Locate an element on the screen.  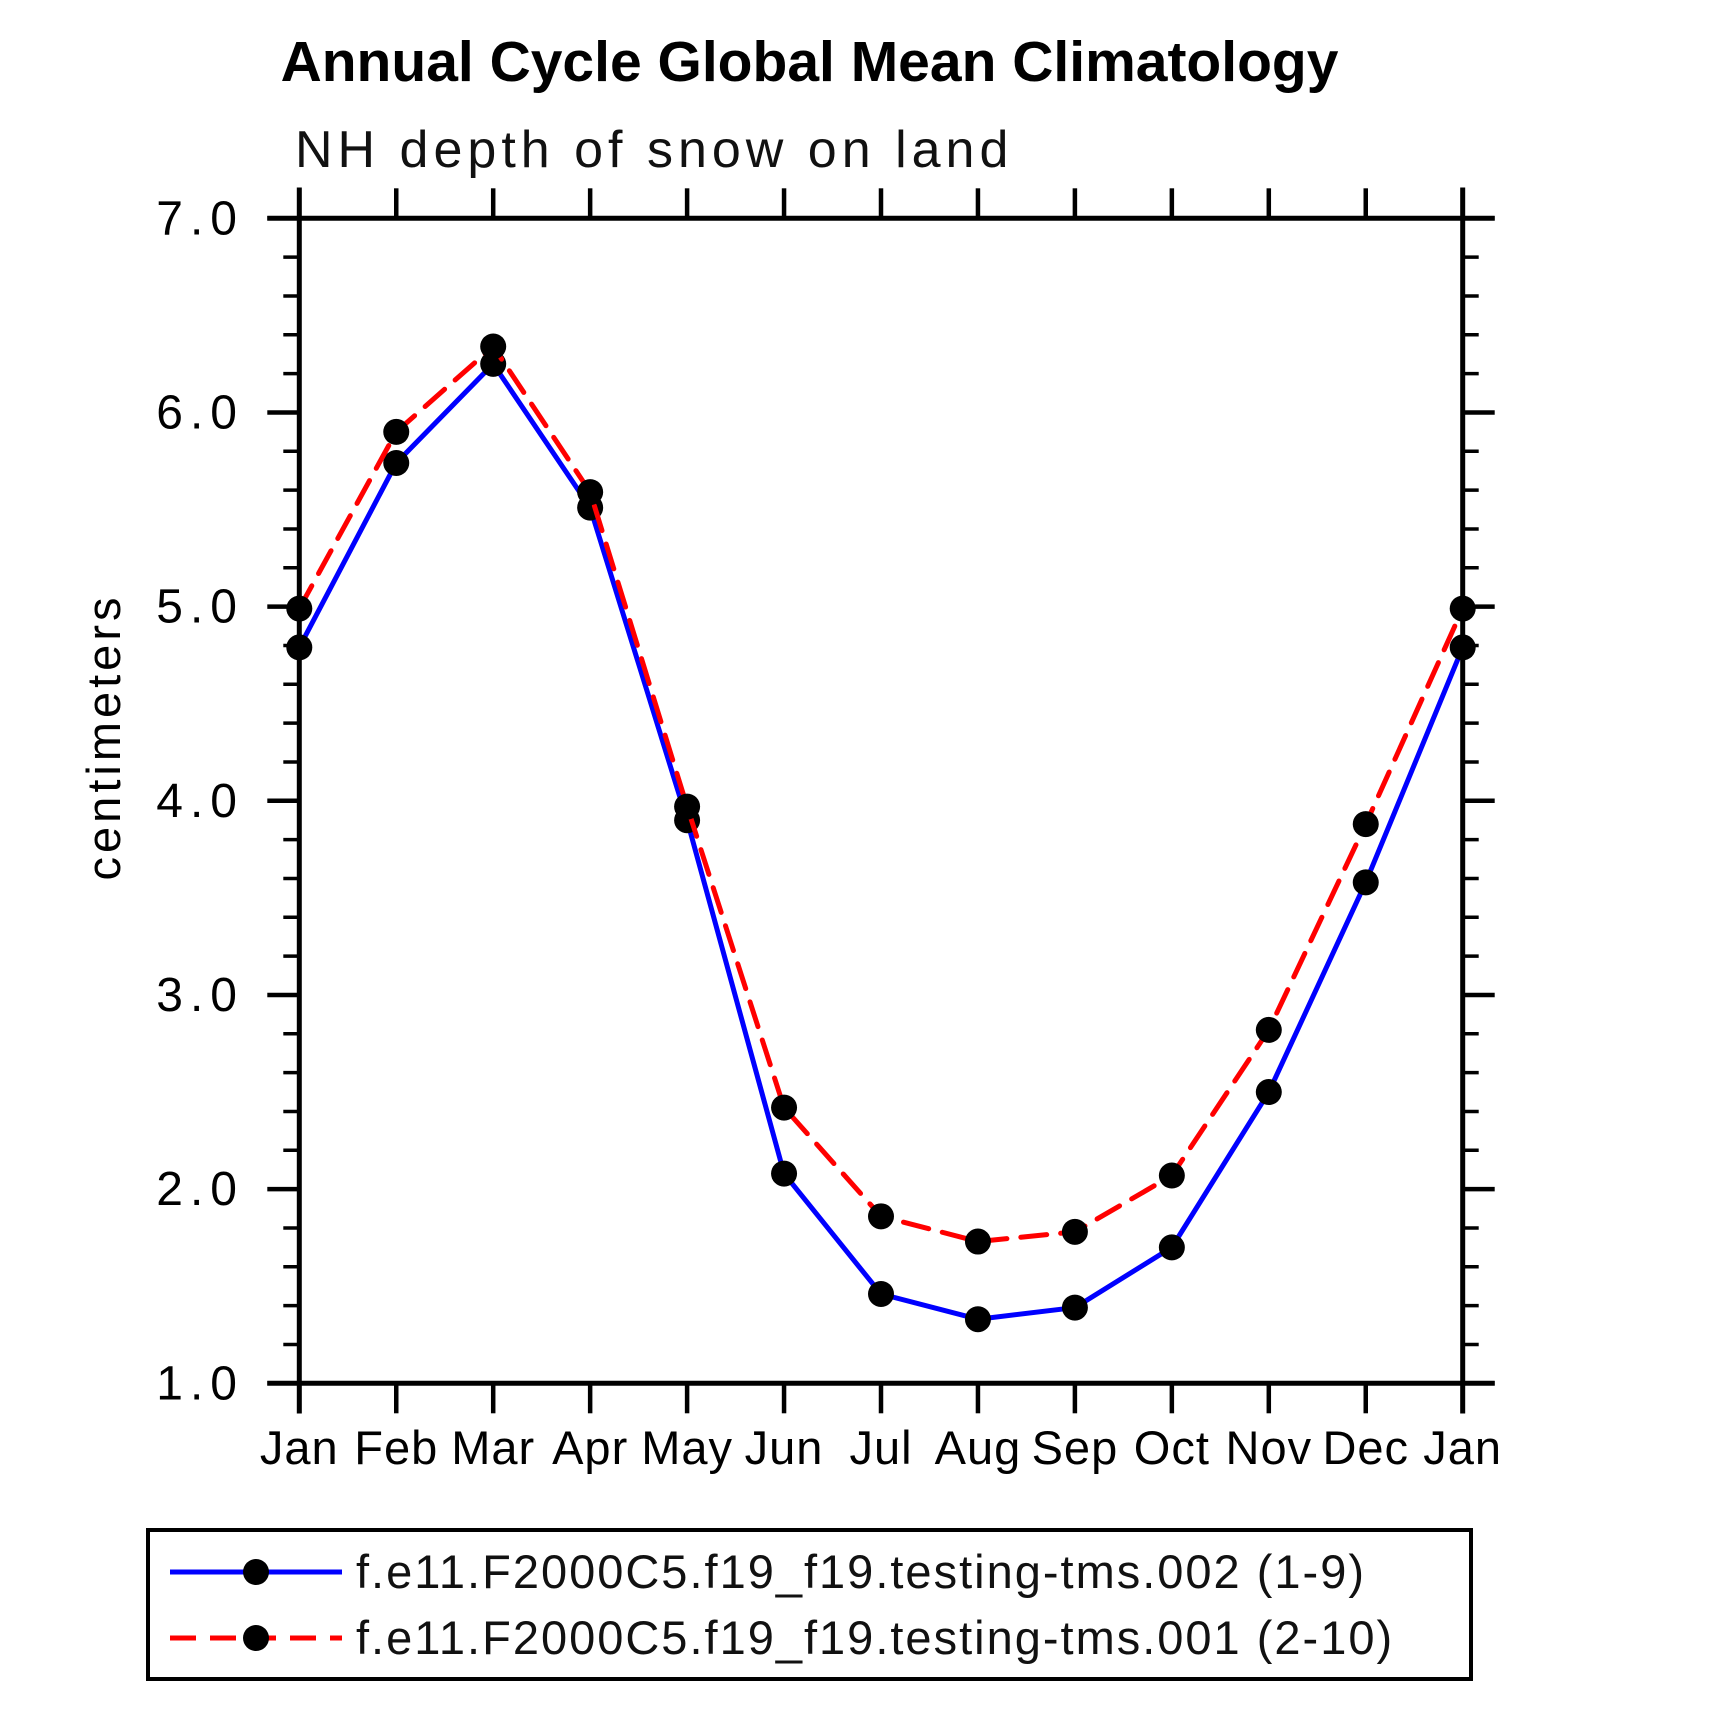
x-tick-label: Feb is located at coordinates (396, 1447).